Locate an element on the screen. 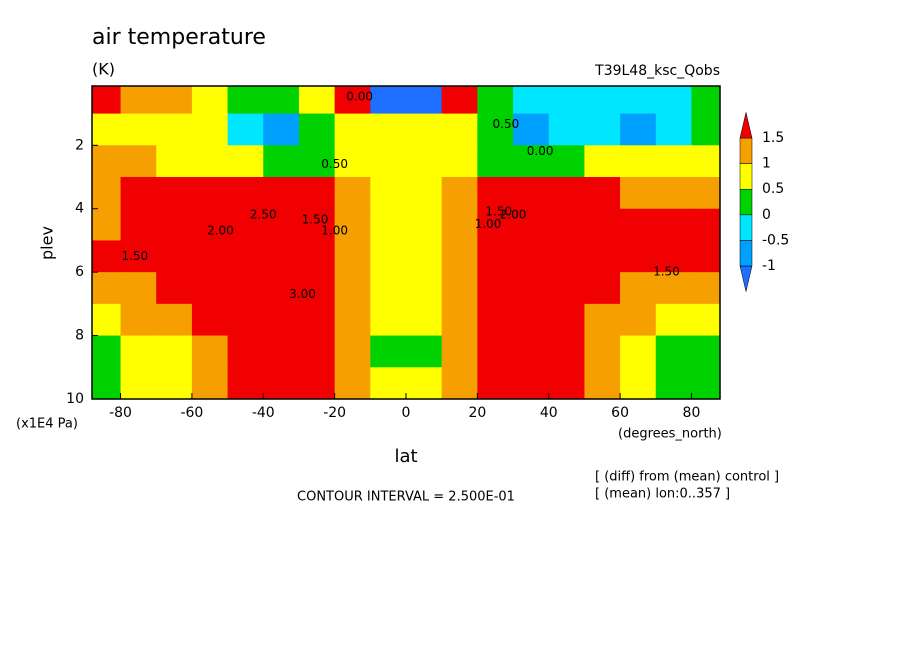 Image resolution: width=904 pixels, height=654 pixels. colorbar-label: 1.5 is located at coordinates (773, 138).